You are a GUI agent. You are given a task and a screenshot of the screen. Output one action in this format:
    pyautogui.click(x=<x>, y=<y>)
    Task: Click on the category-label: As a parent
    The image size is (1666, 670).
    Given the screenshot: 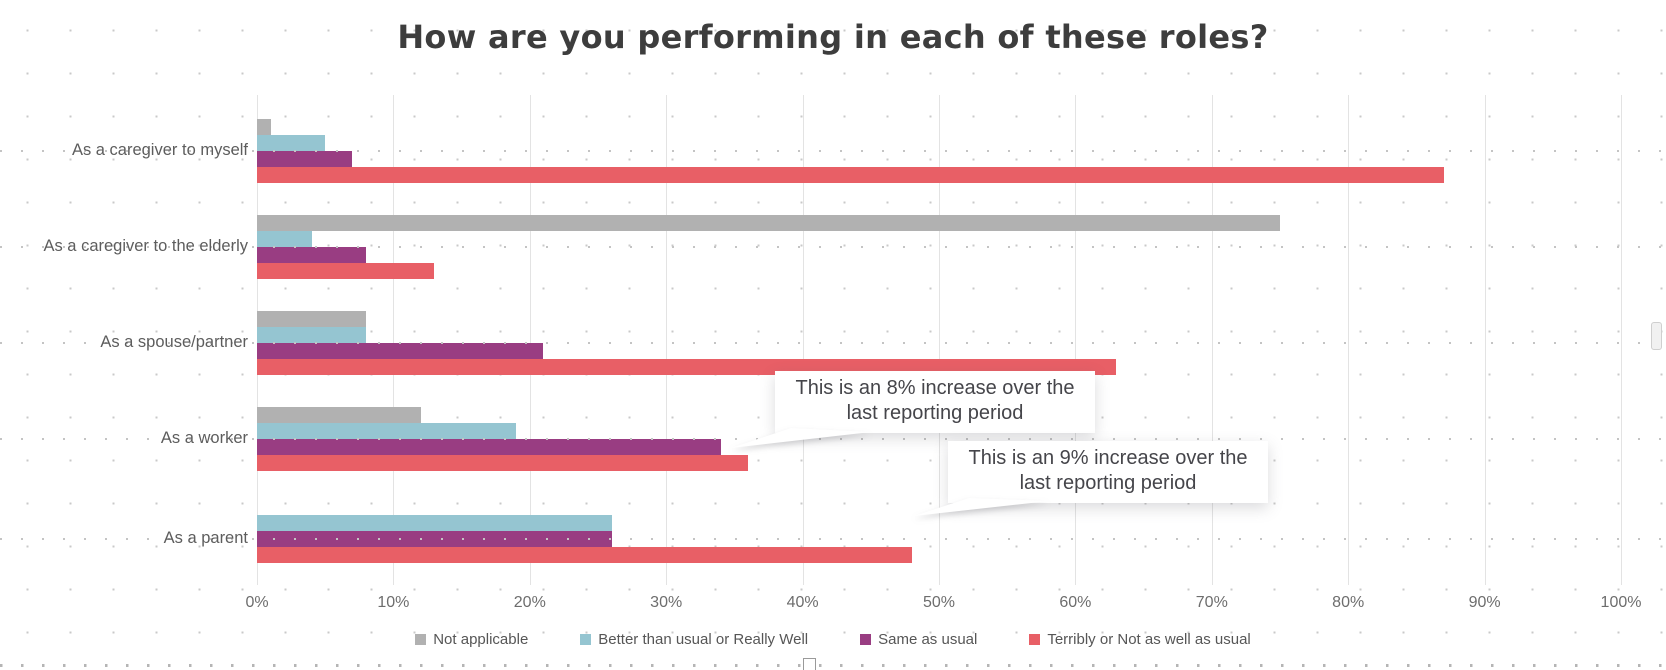 What is the action you would take?
    pyautogui.click(x=205, y=538)
    